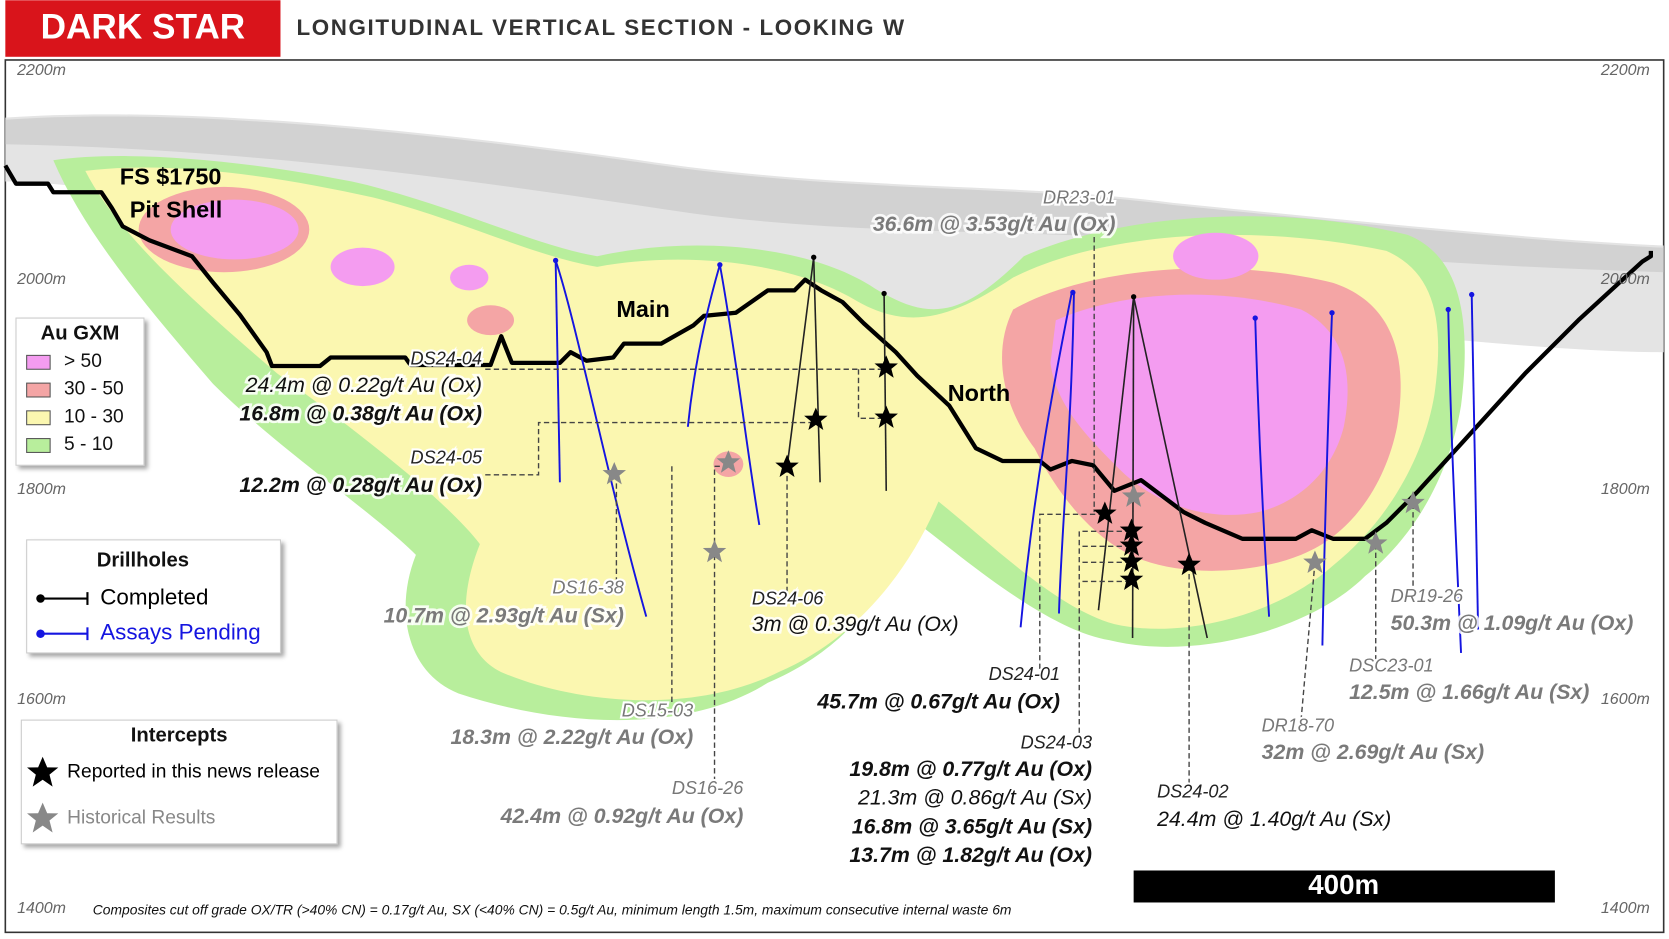 The image size is (1669, 939). What do you see at coordinates (447, 458) in the screenshot?
I see `hole-id: DS24-05` at bounding box center [447, 458].